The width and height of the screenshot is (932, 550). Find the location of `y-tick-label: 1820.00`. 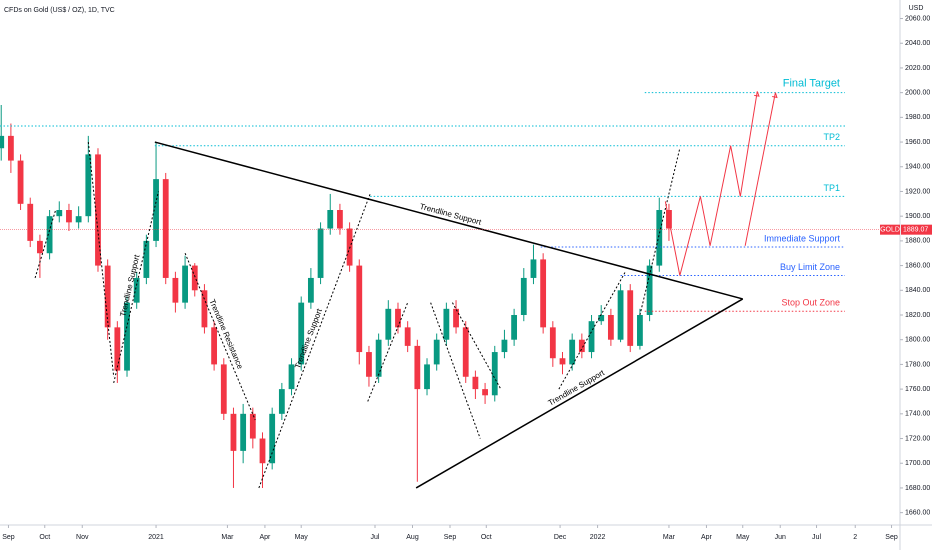

y-tick-label: 1820.00 is located at coordinates (917, 315).